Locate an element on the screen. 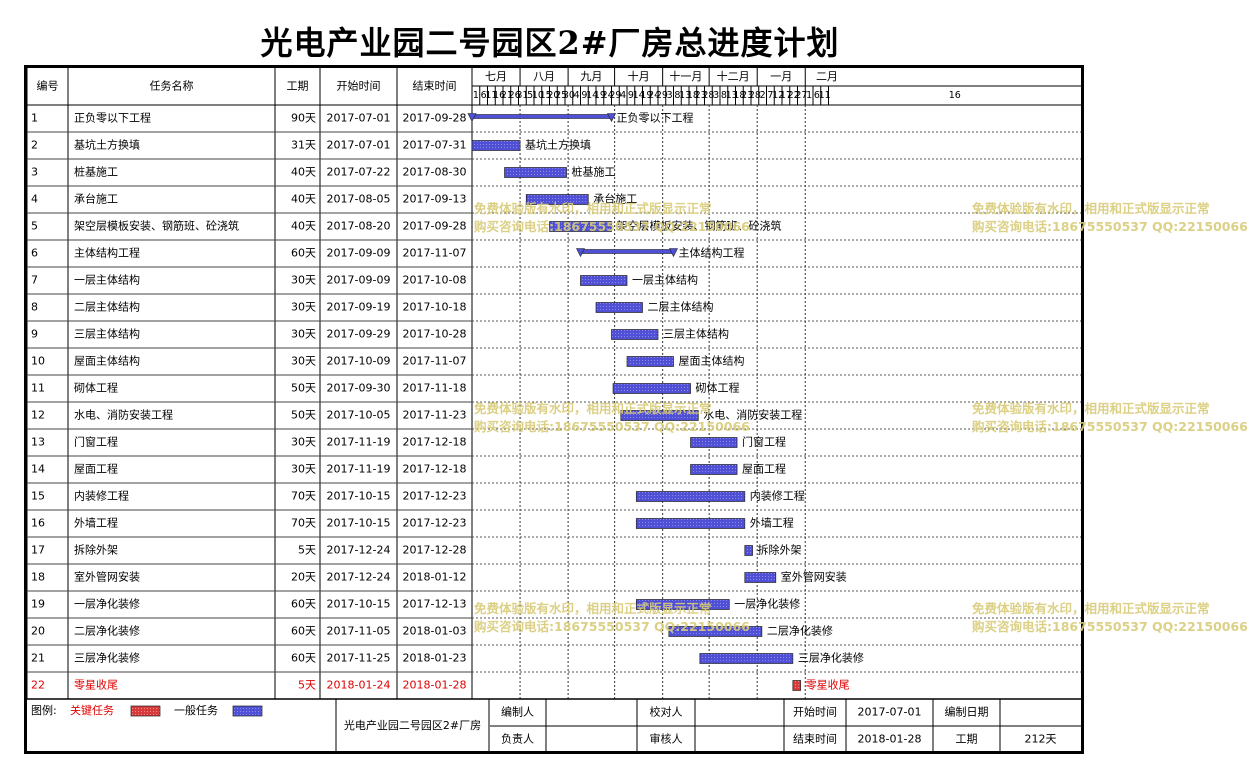 This screenshot has height=779, width=1256. cell-task-name: 主体结构工程 is located at coordinates (107, 253).